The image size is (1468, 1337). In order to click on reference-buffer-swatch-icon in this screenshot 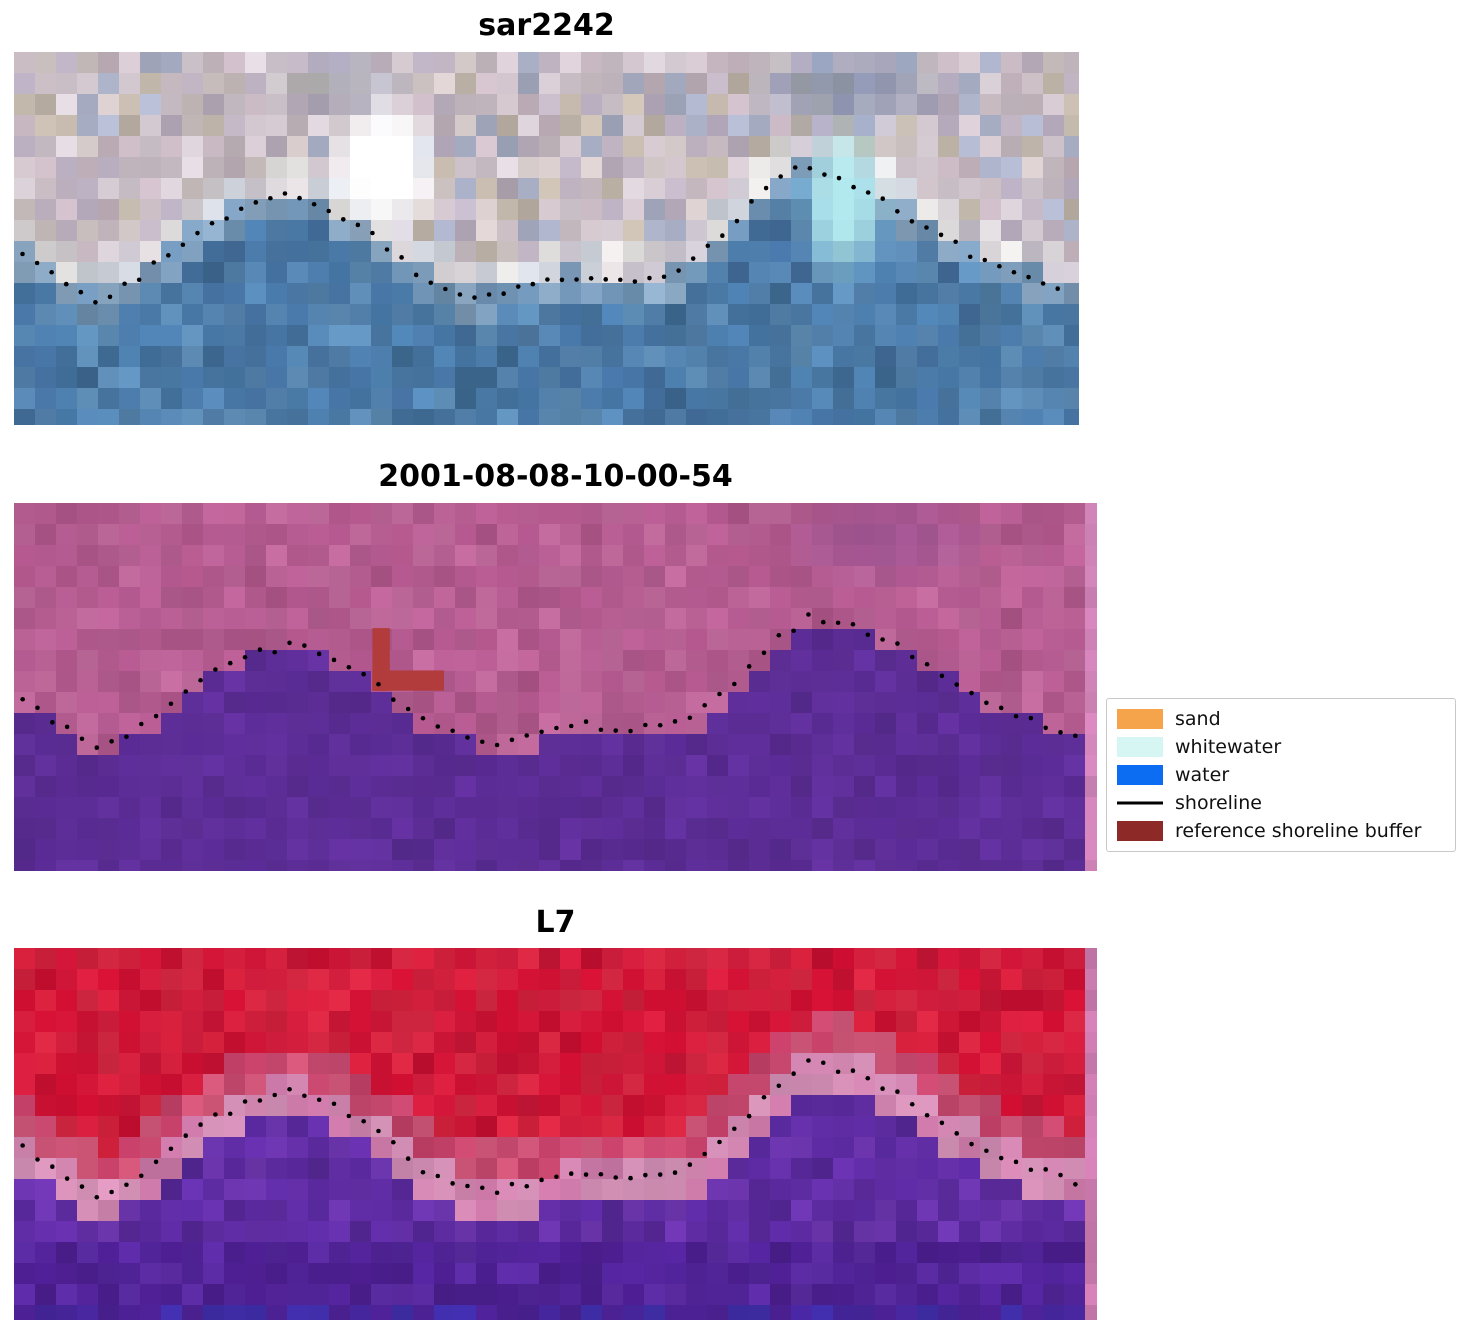, I will do `click(1140, 831)`.